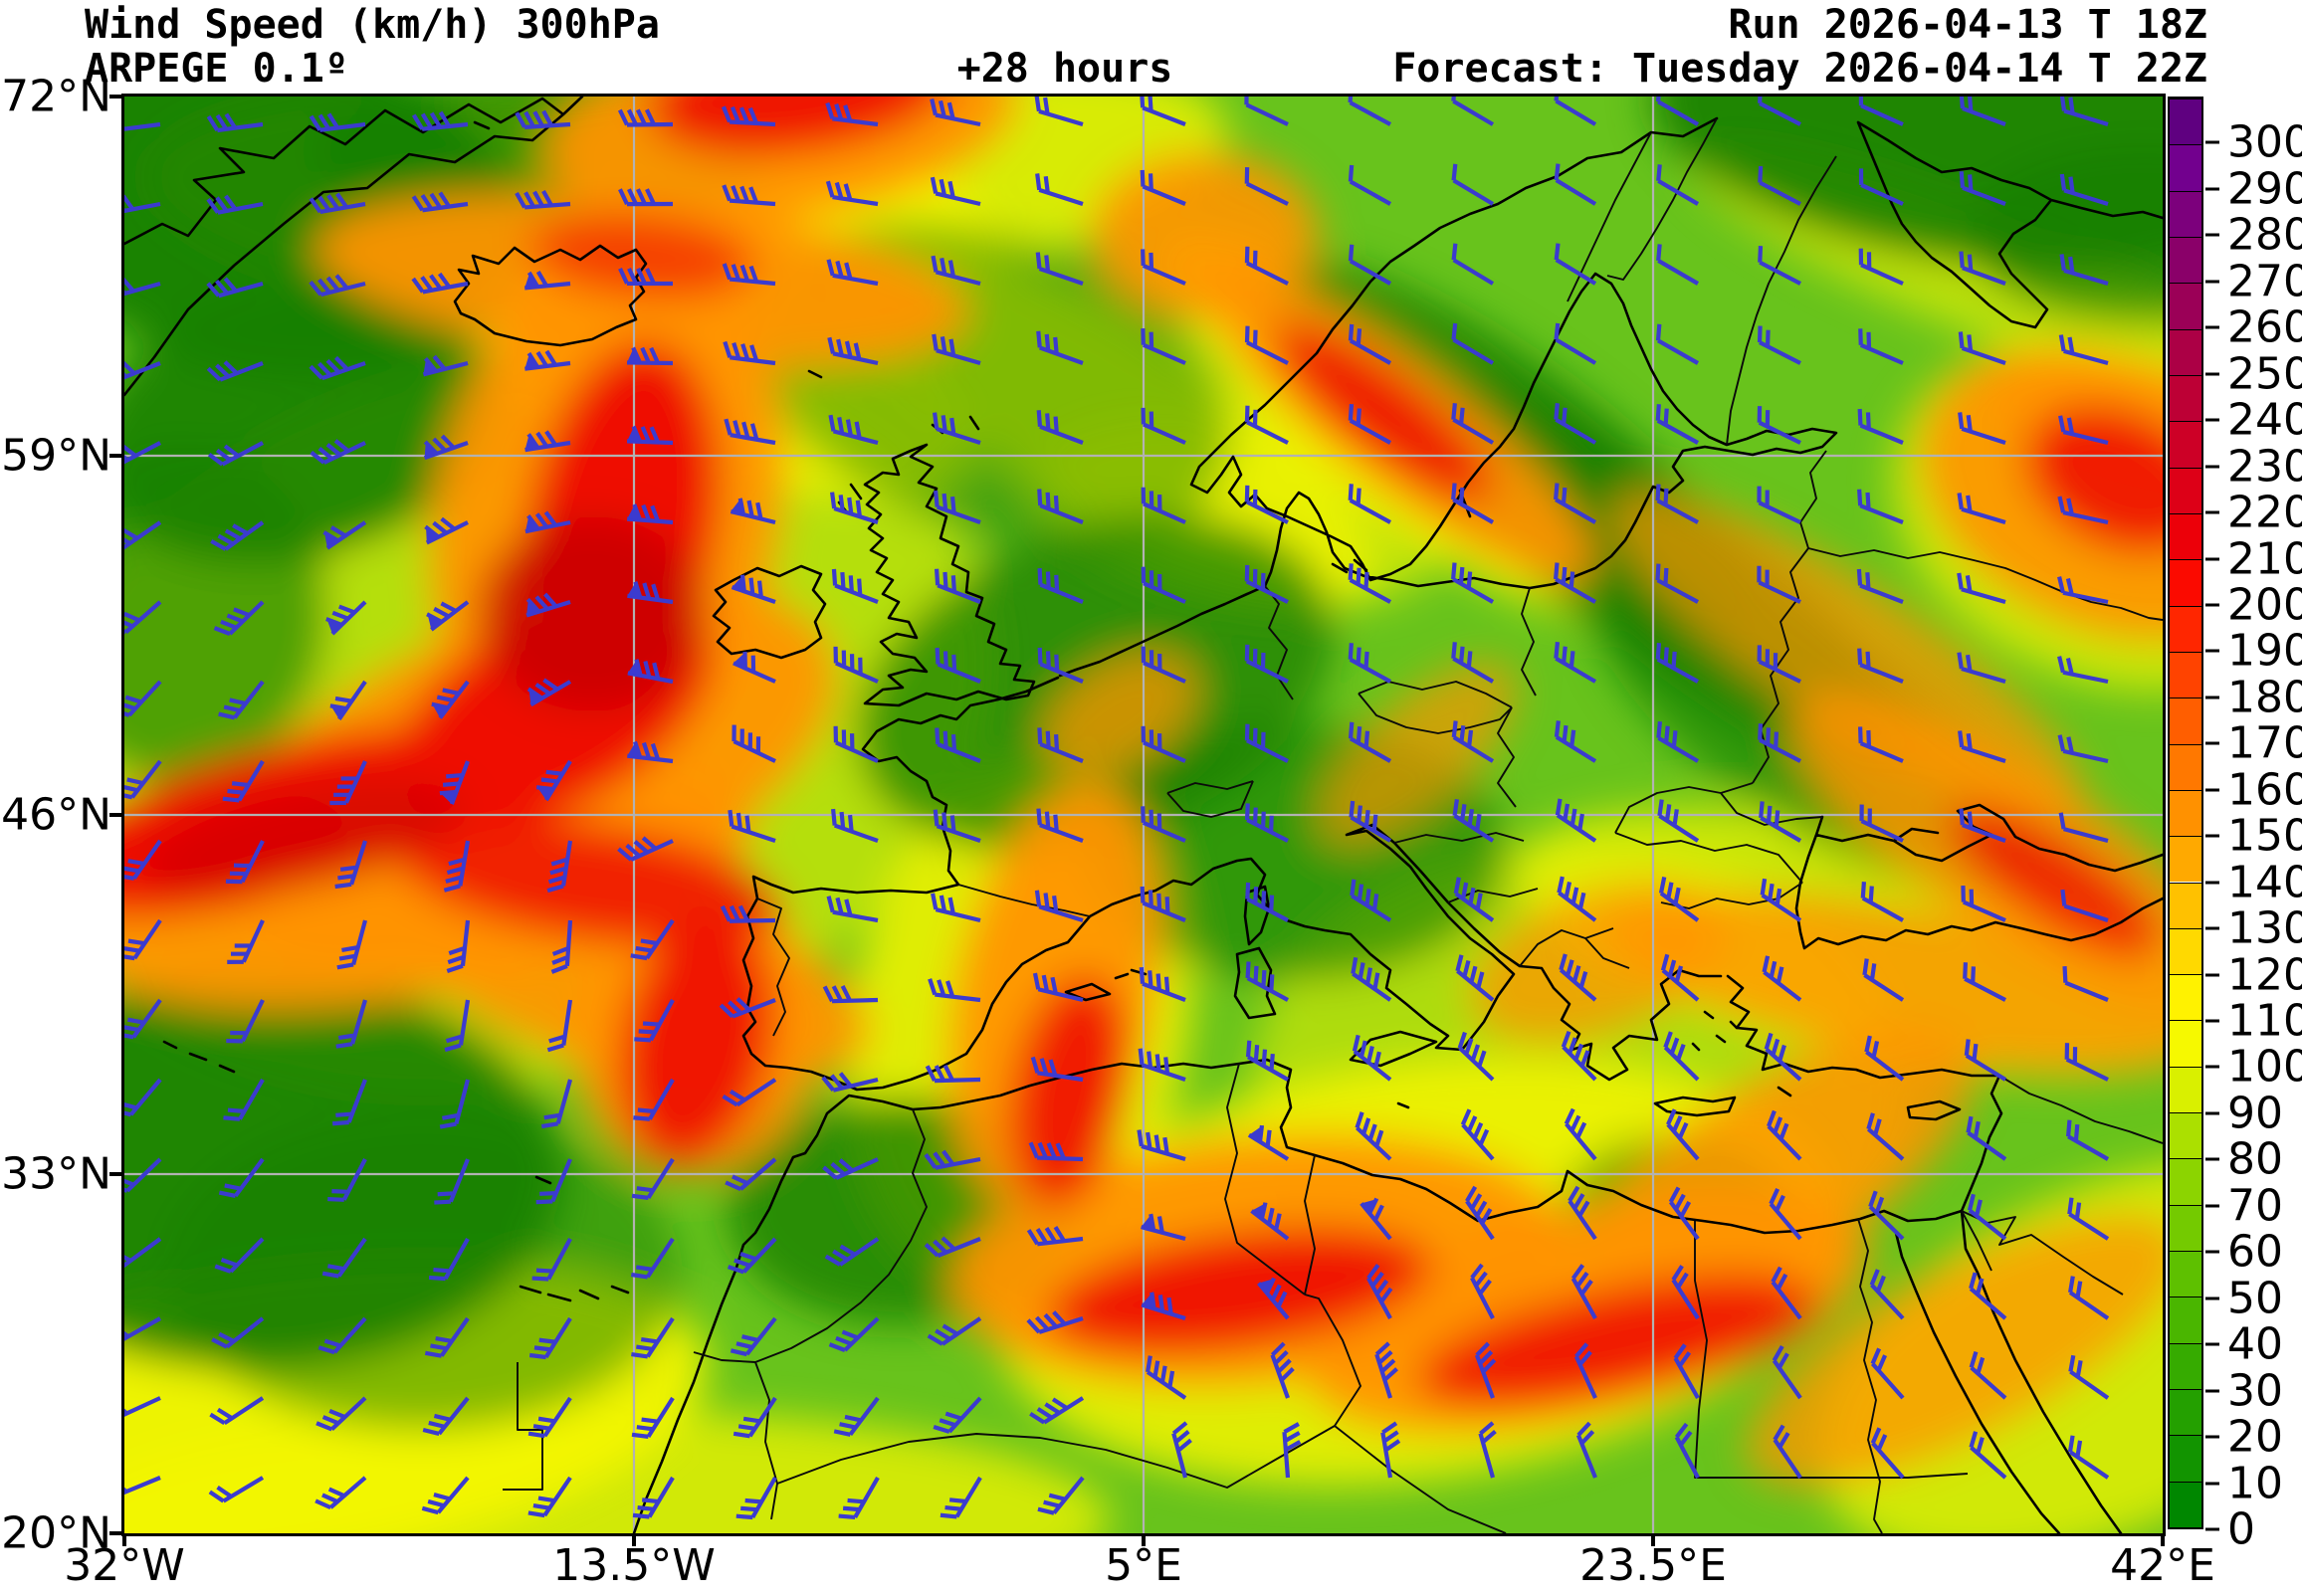 The image size is (2302, 1596). I want to click on y-axis-tick, so click(116, 815).